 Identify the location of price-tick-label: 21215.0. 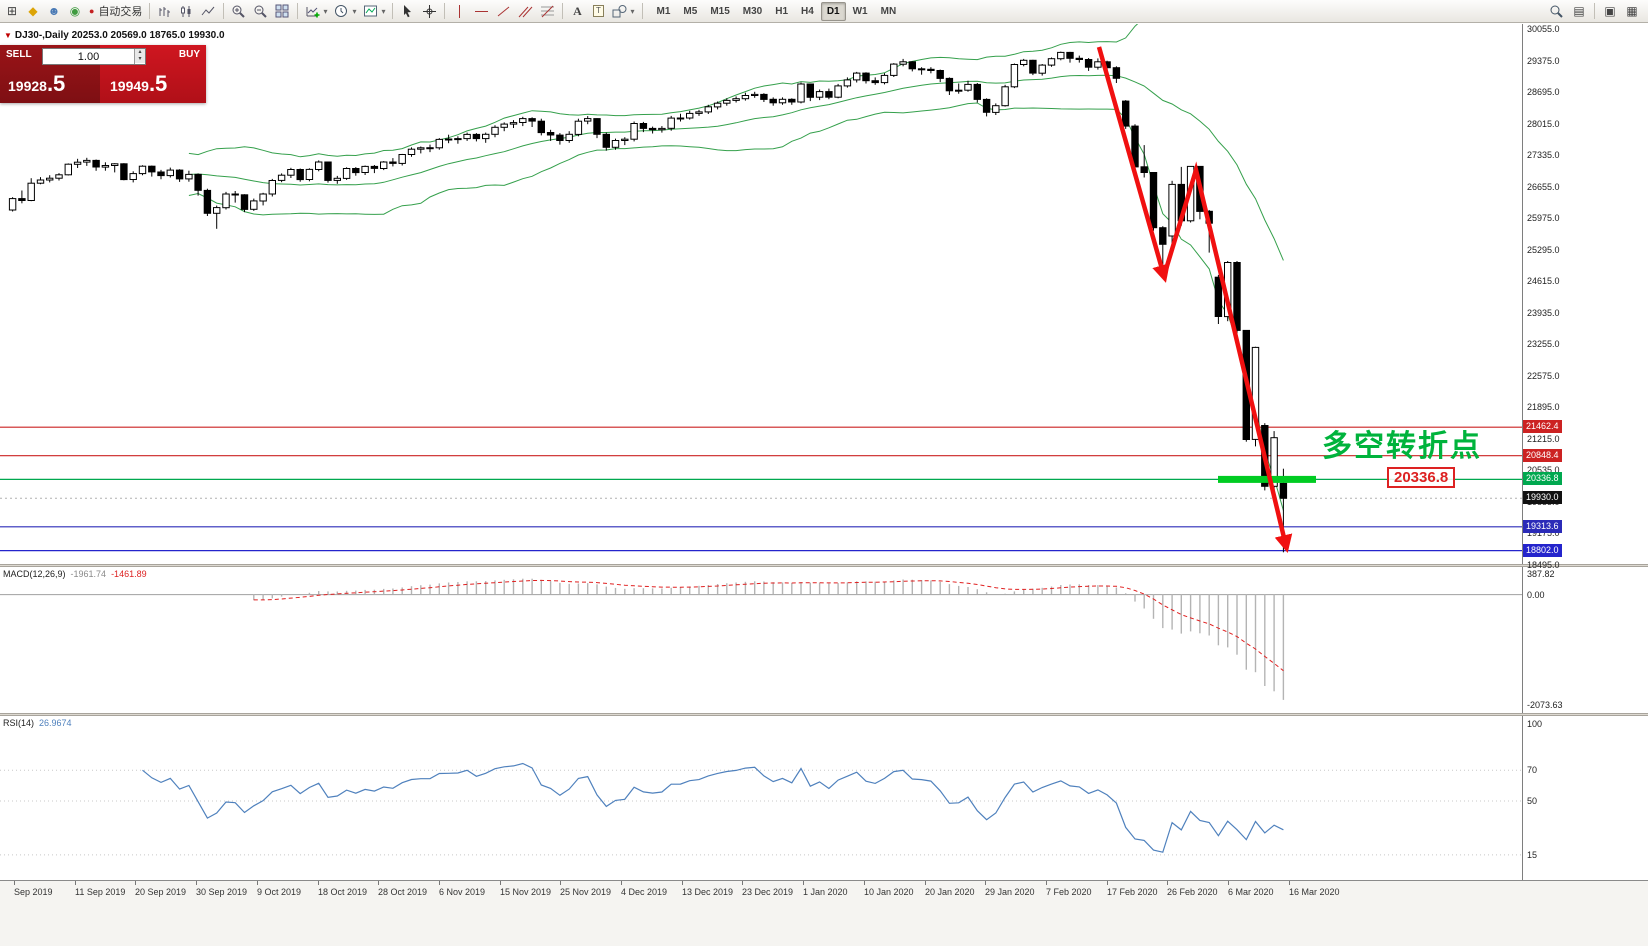
(1543, 439).